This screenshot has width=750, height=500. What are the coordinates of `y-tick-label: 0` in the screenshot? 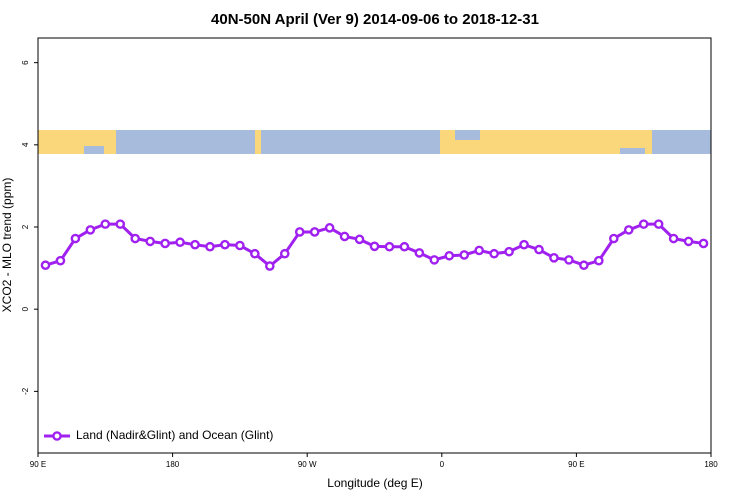 It's located at (25, 308).